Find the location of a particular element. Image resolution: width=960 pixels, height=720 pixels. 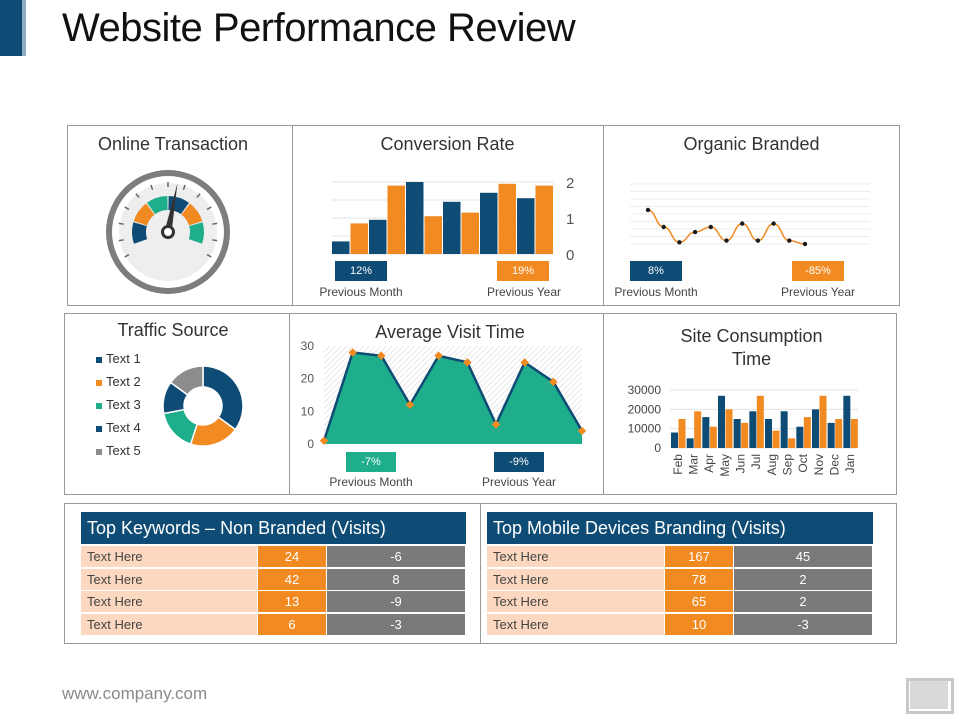

month-label: Jun is located at coordinates (741, 463).